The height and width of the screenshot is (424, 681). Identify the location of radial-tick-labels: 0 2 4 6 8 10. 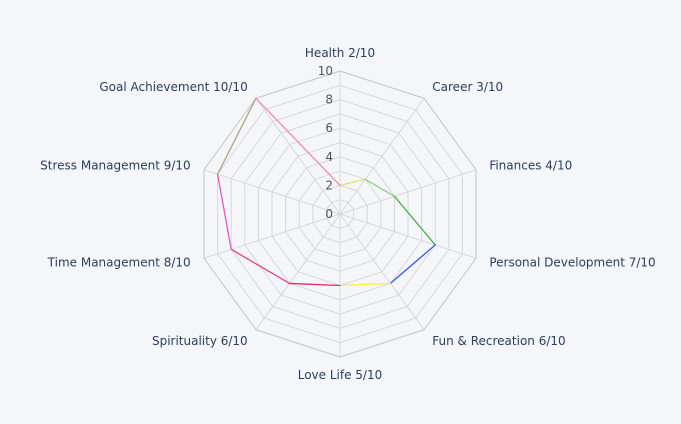
(325, 142).